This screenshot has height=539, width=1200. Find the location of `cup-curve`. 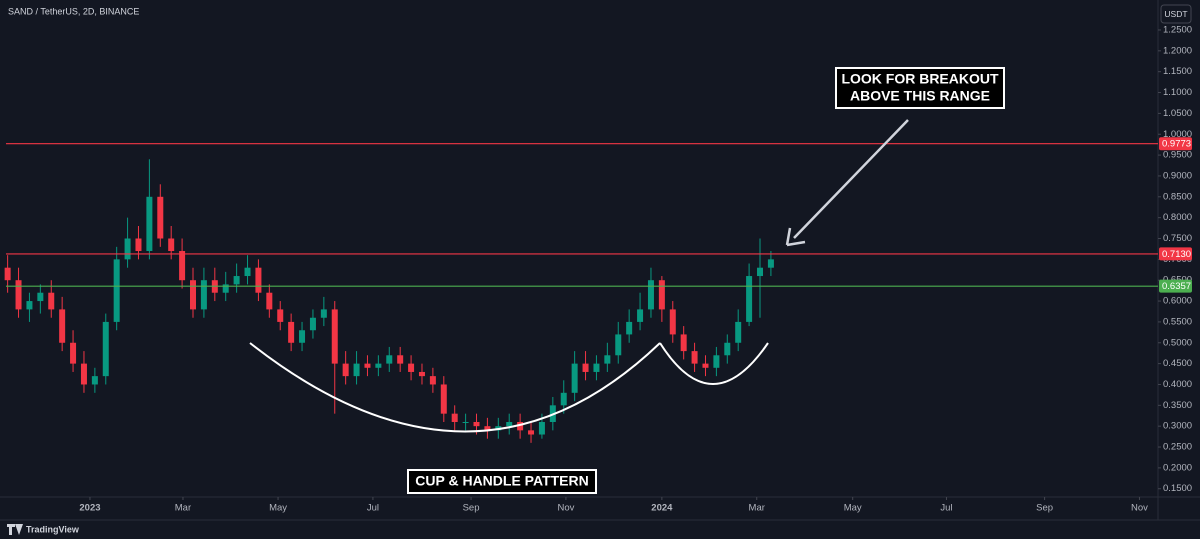

cup-curve is located at coordinates (455, 387).